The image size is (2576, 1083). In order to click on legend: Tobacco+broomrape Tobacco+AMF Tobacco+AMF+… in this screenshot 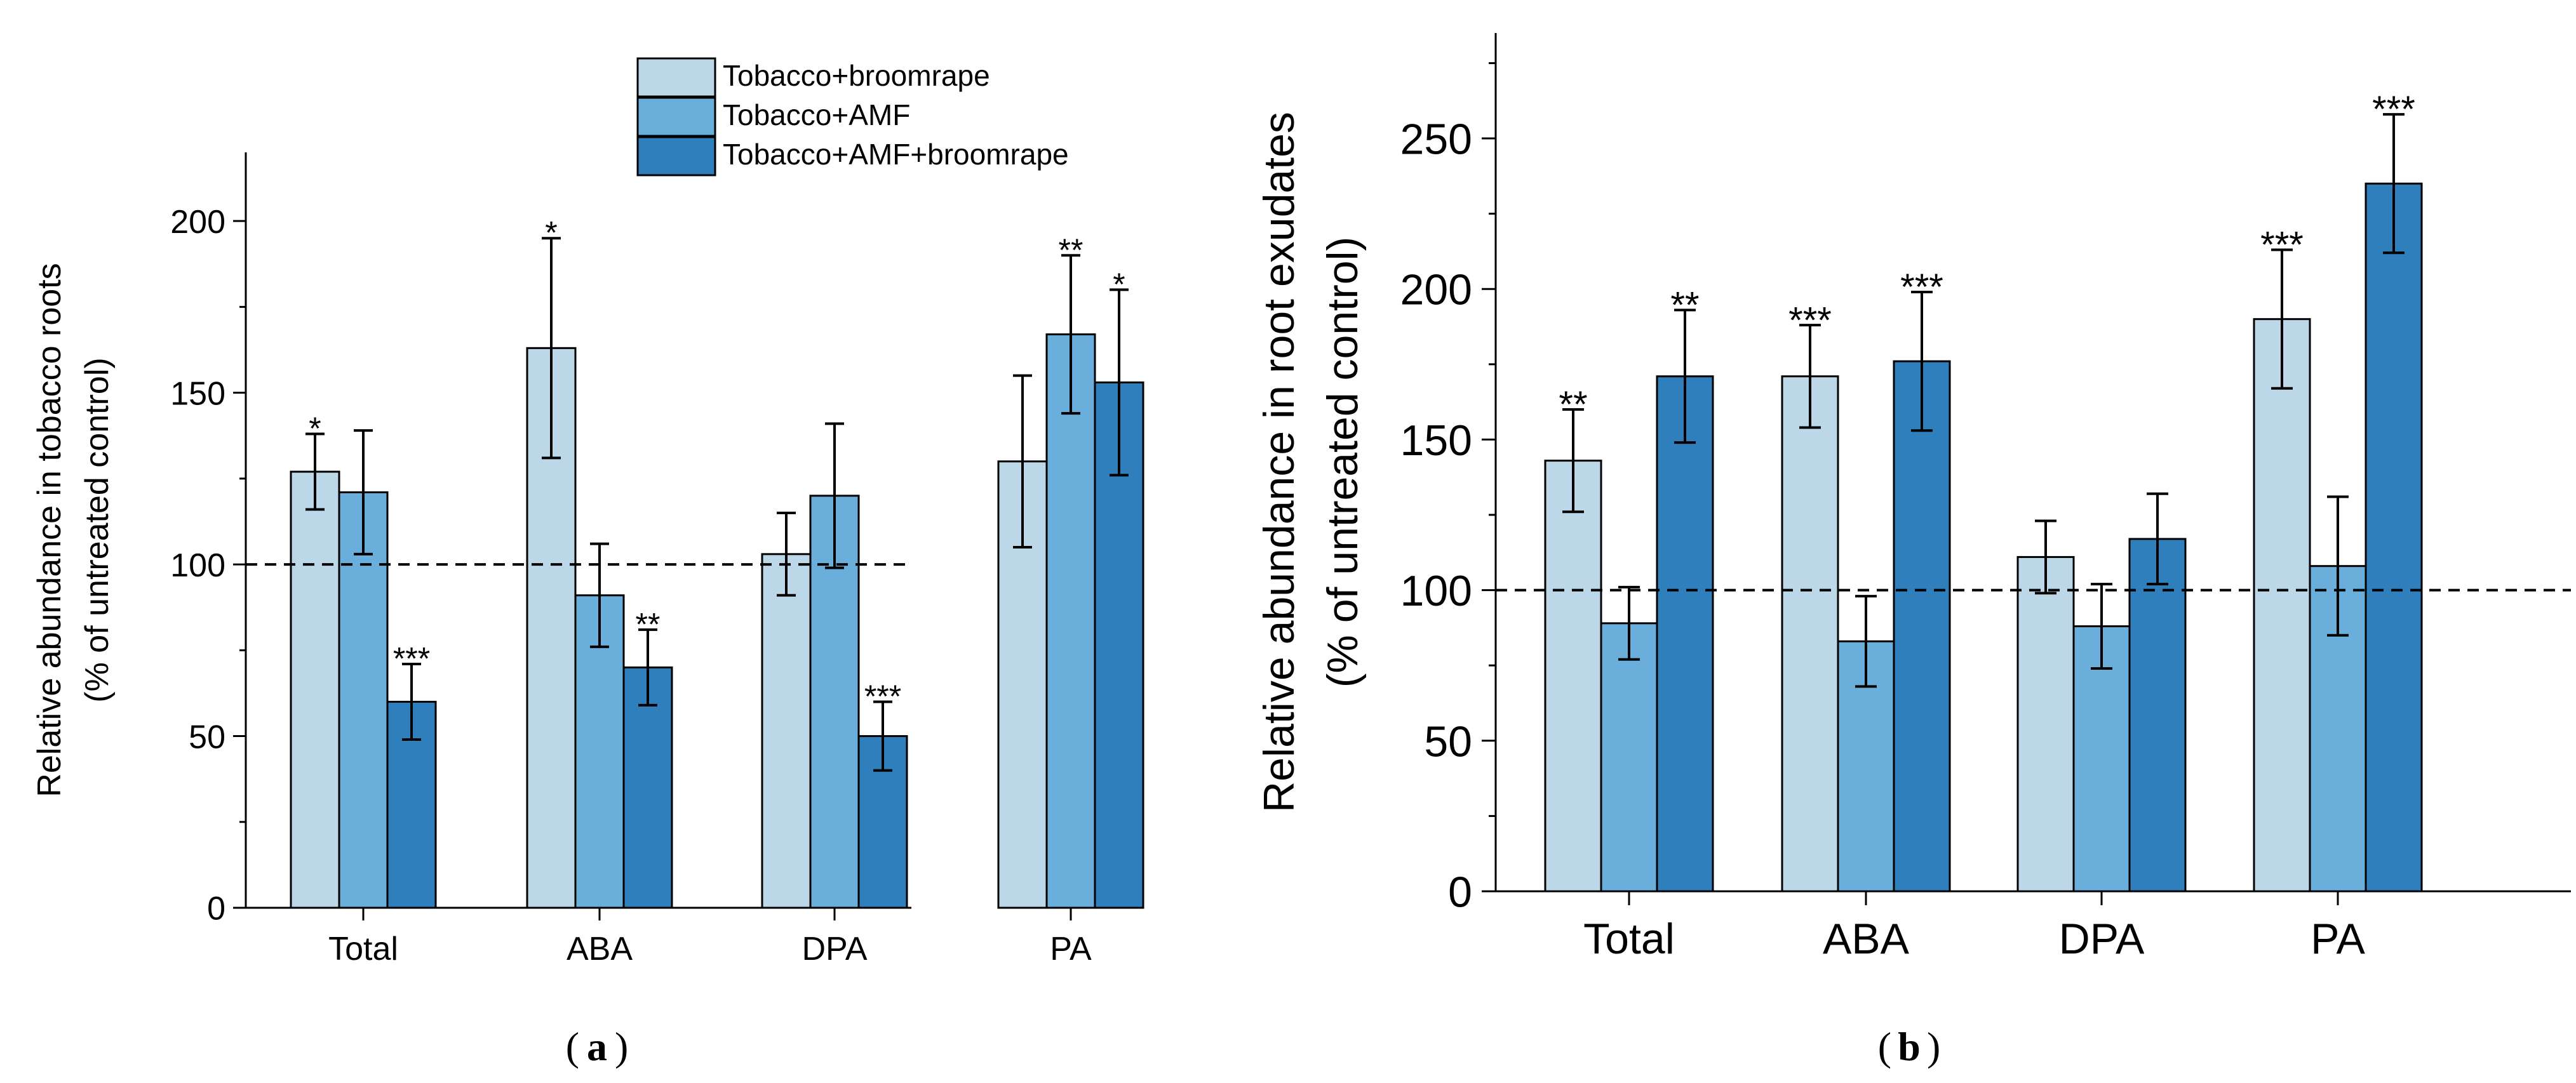, I will do `click(852, 116)`.